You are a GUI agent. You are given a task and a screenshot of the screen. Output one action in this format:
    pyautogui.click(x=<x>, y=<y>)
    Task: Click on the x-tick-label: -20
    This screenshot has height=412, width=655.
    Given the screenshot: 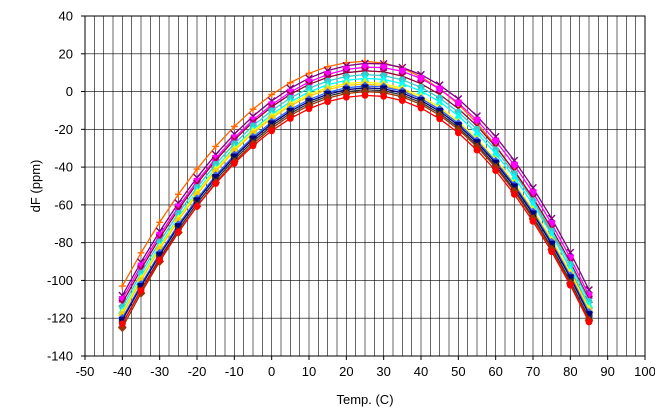 What is the action you would take?
    pyautogui.click(x=197, y=371)
    